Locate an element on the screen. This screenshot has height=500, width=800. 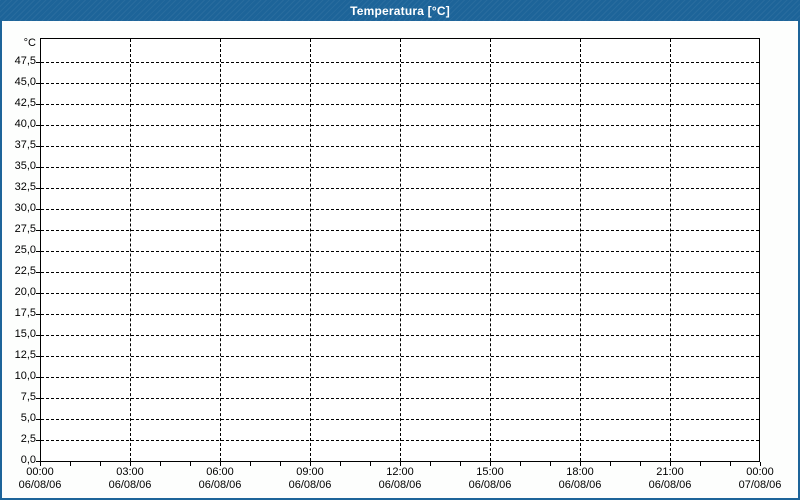
y-axis-label: 17,5 is located at coordinates (25, 313).